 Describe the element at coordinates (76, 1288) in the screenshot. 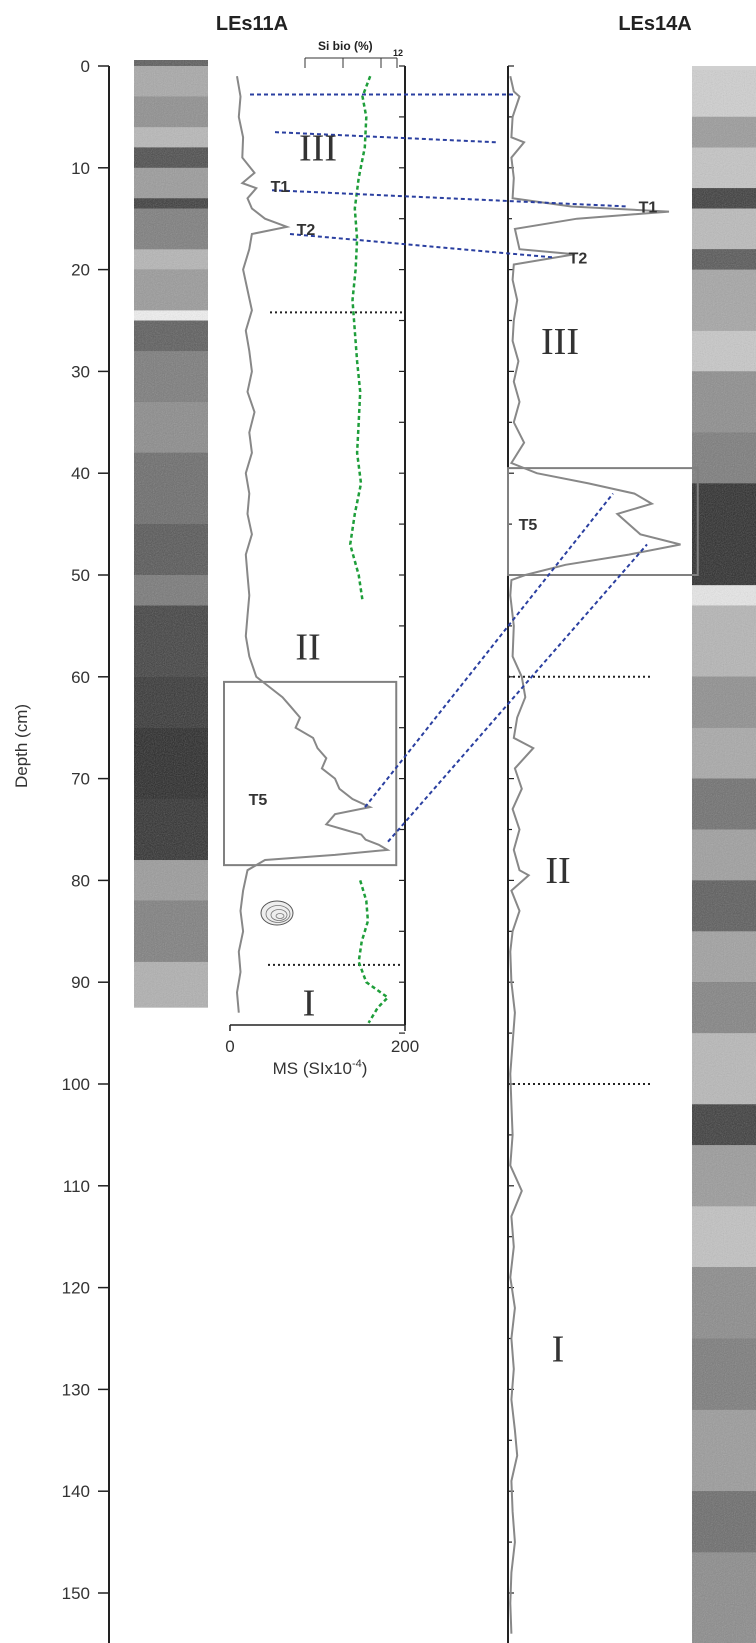

I see `depth-tick-label: 120` at that location.